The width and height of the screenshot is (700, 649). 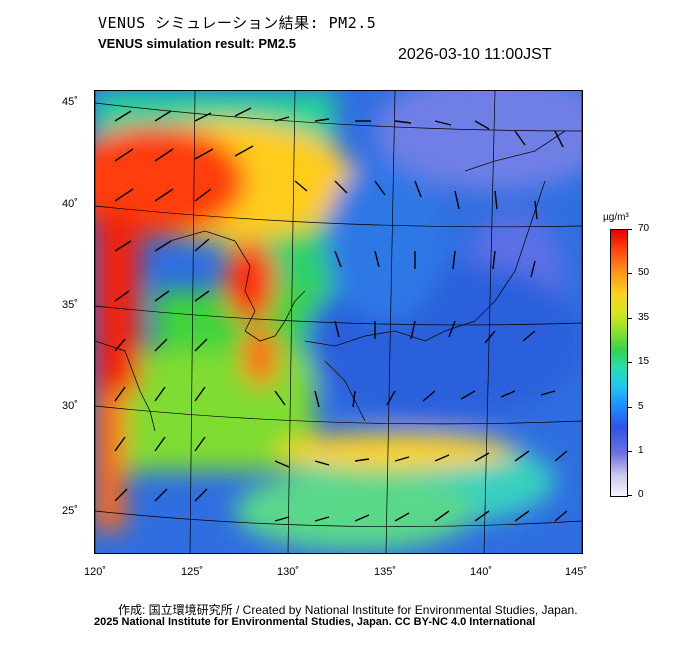 What do you see at coordinates (70, 406) in the screenshot?
I see `lat-label: 30˚` at bounding box center [70, 406].